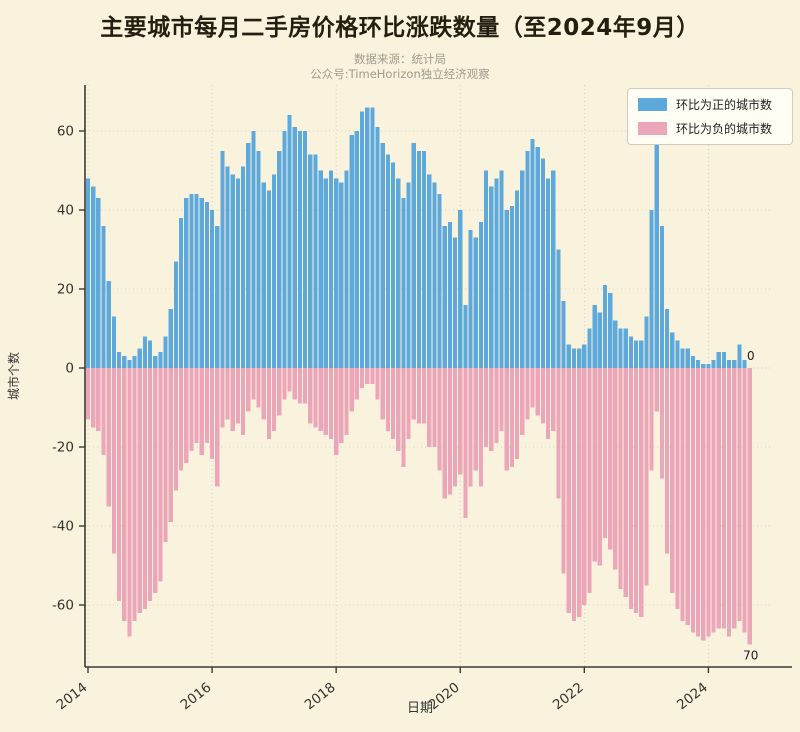  What do you see at coordinates (196, 697) in the screenshot?
I see `svg-text: 2016` at bounding box center [196, 697].